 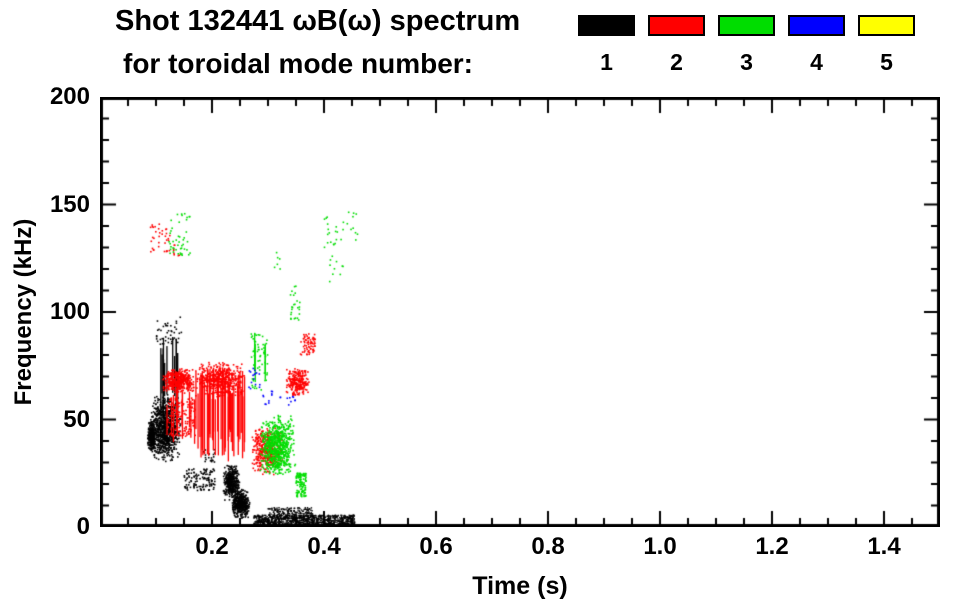 I want to click on y-tick-label-0: 0, so click(x=83, y=526).